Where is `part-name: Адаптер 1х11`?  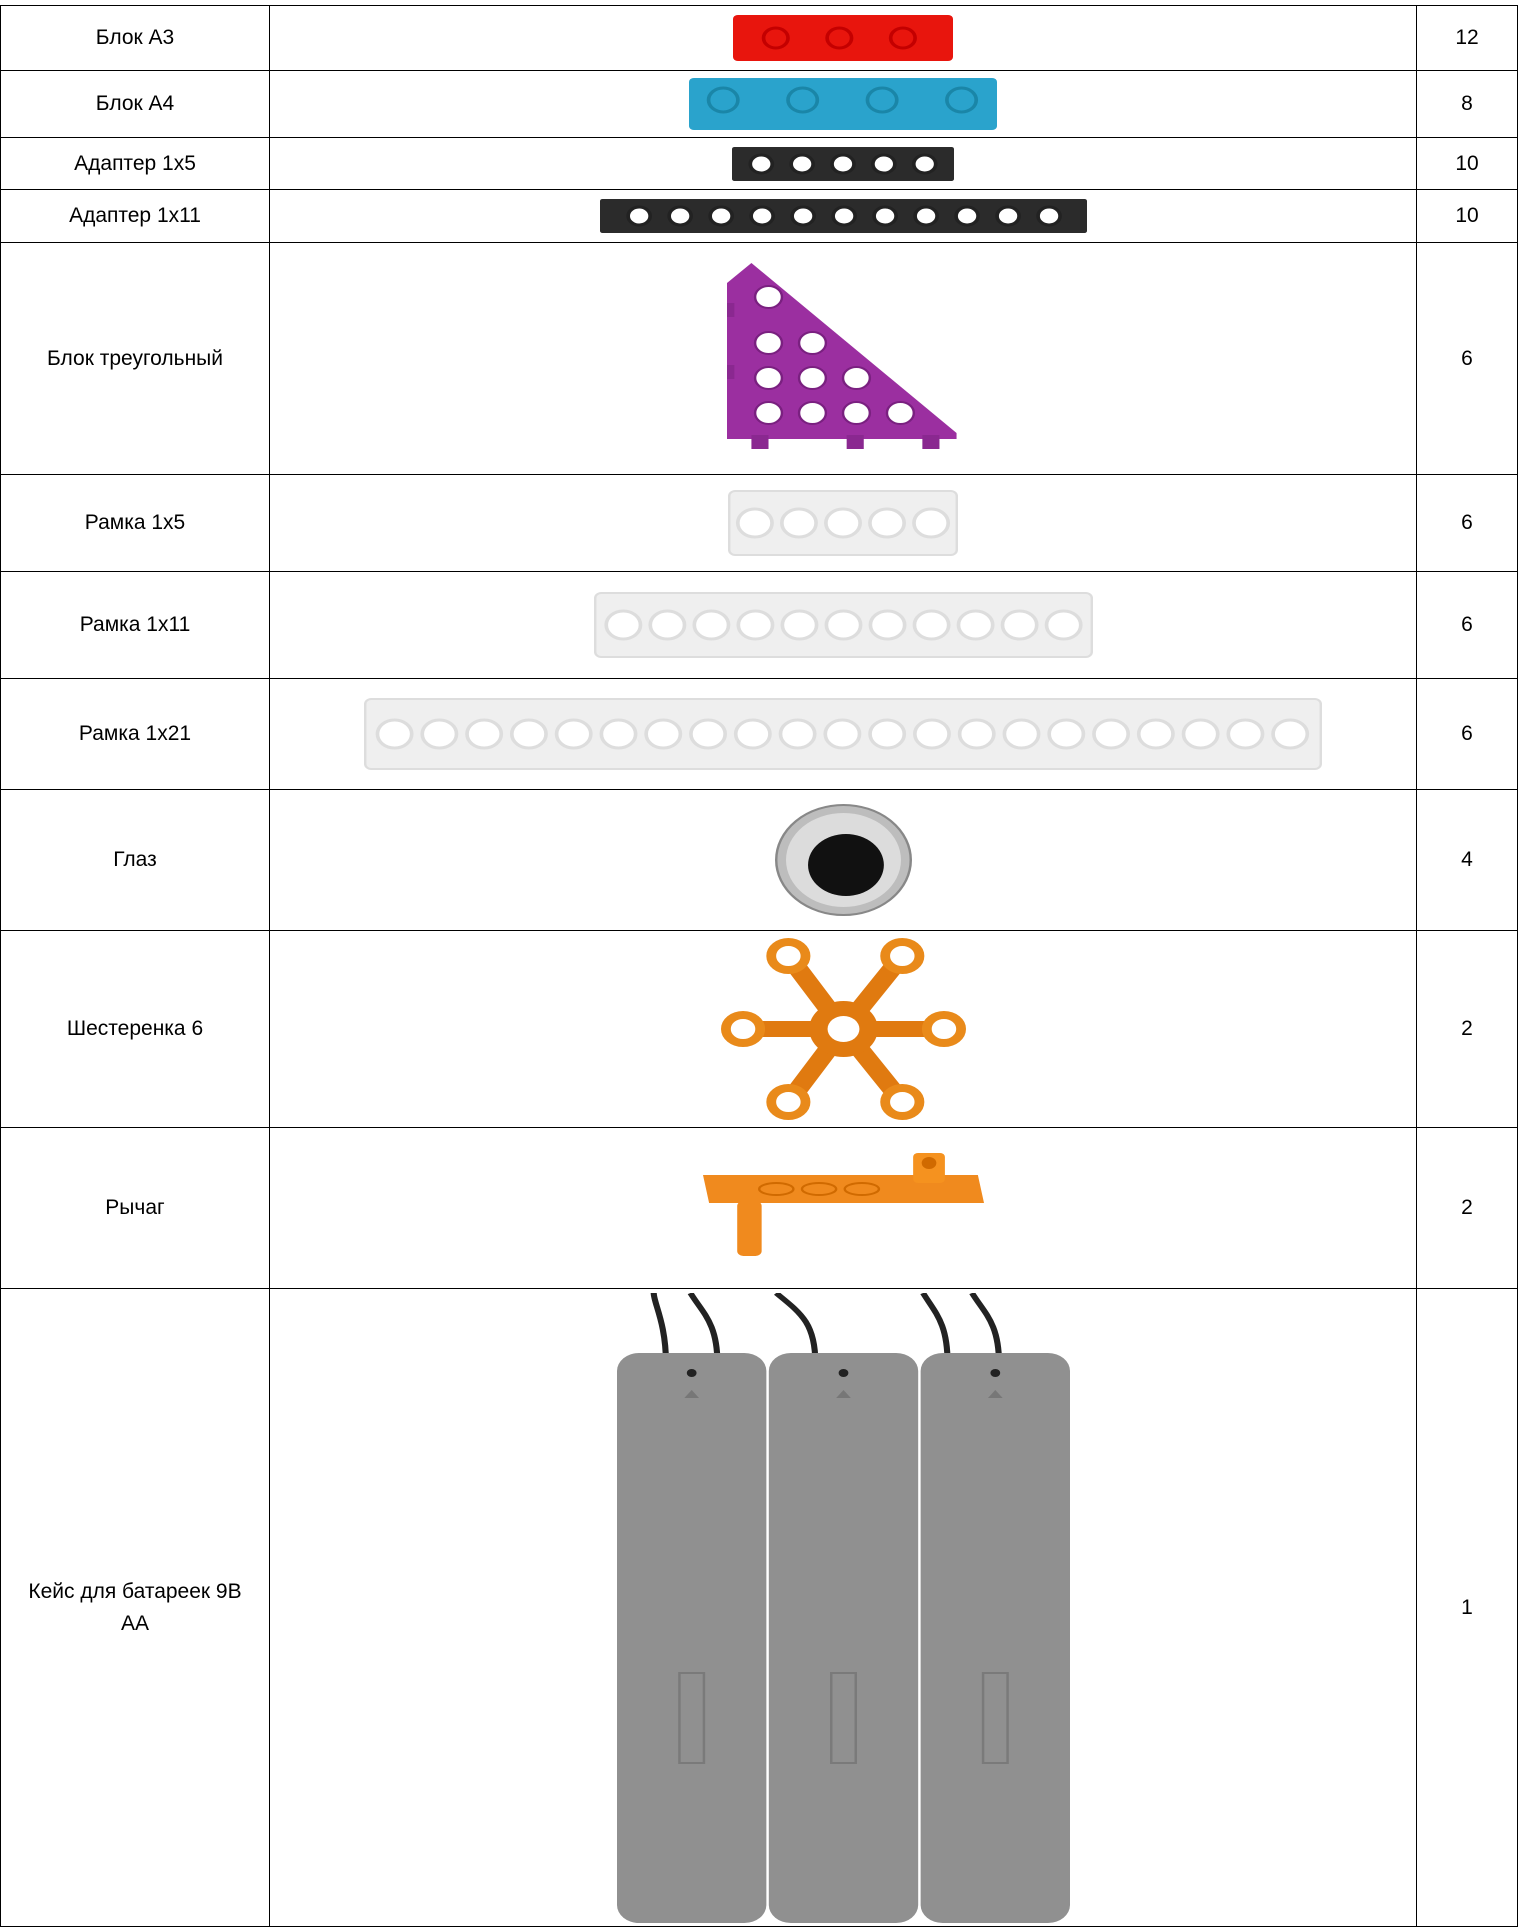 part-name: Адаптер 1х11 is located at coordinates (135, 216).